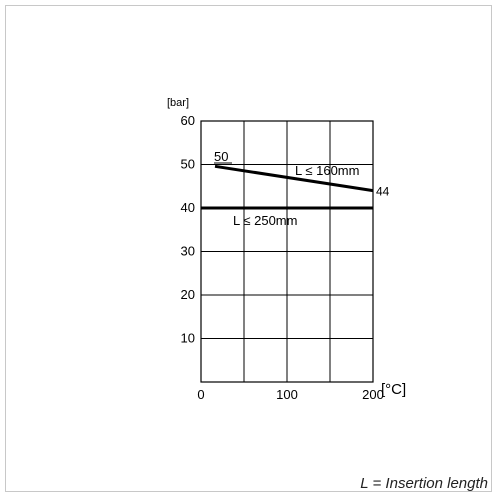 The width and height of the screenshot is (498, 498). Describe the element at coordinates (383, 192) in the screenshot. I see `annotation-44: 44` at that location.